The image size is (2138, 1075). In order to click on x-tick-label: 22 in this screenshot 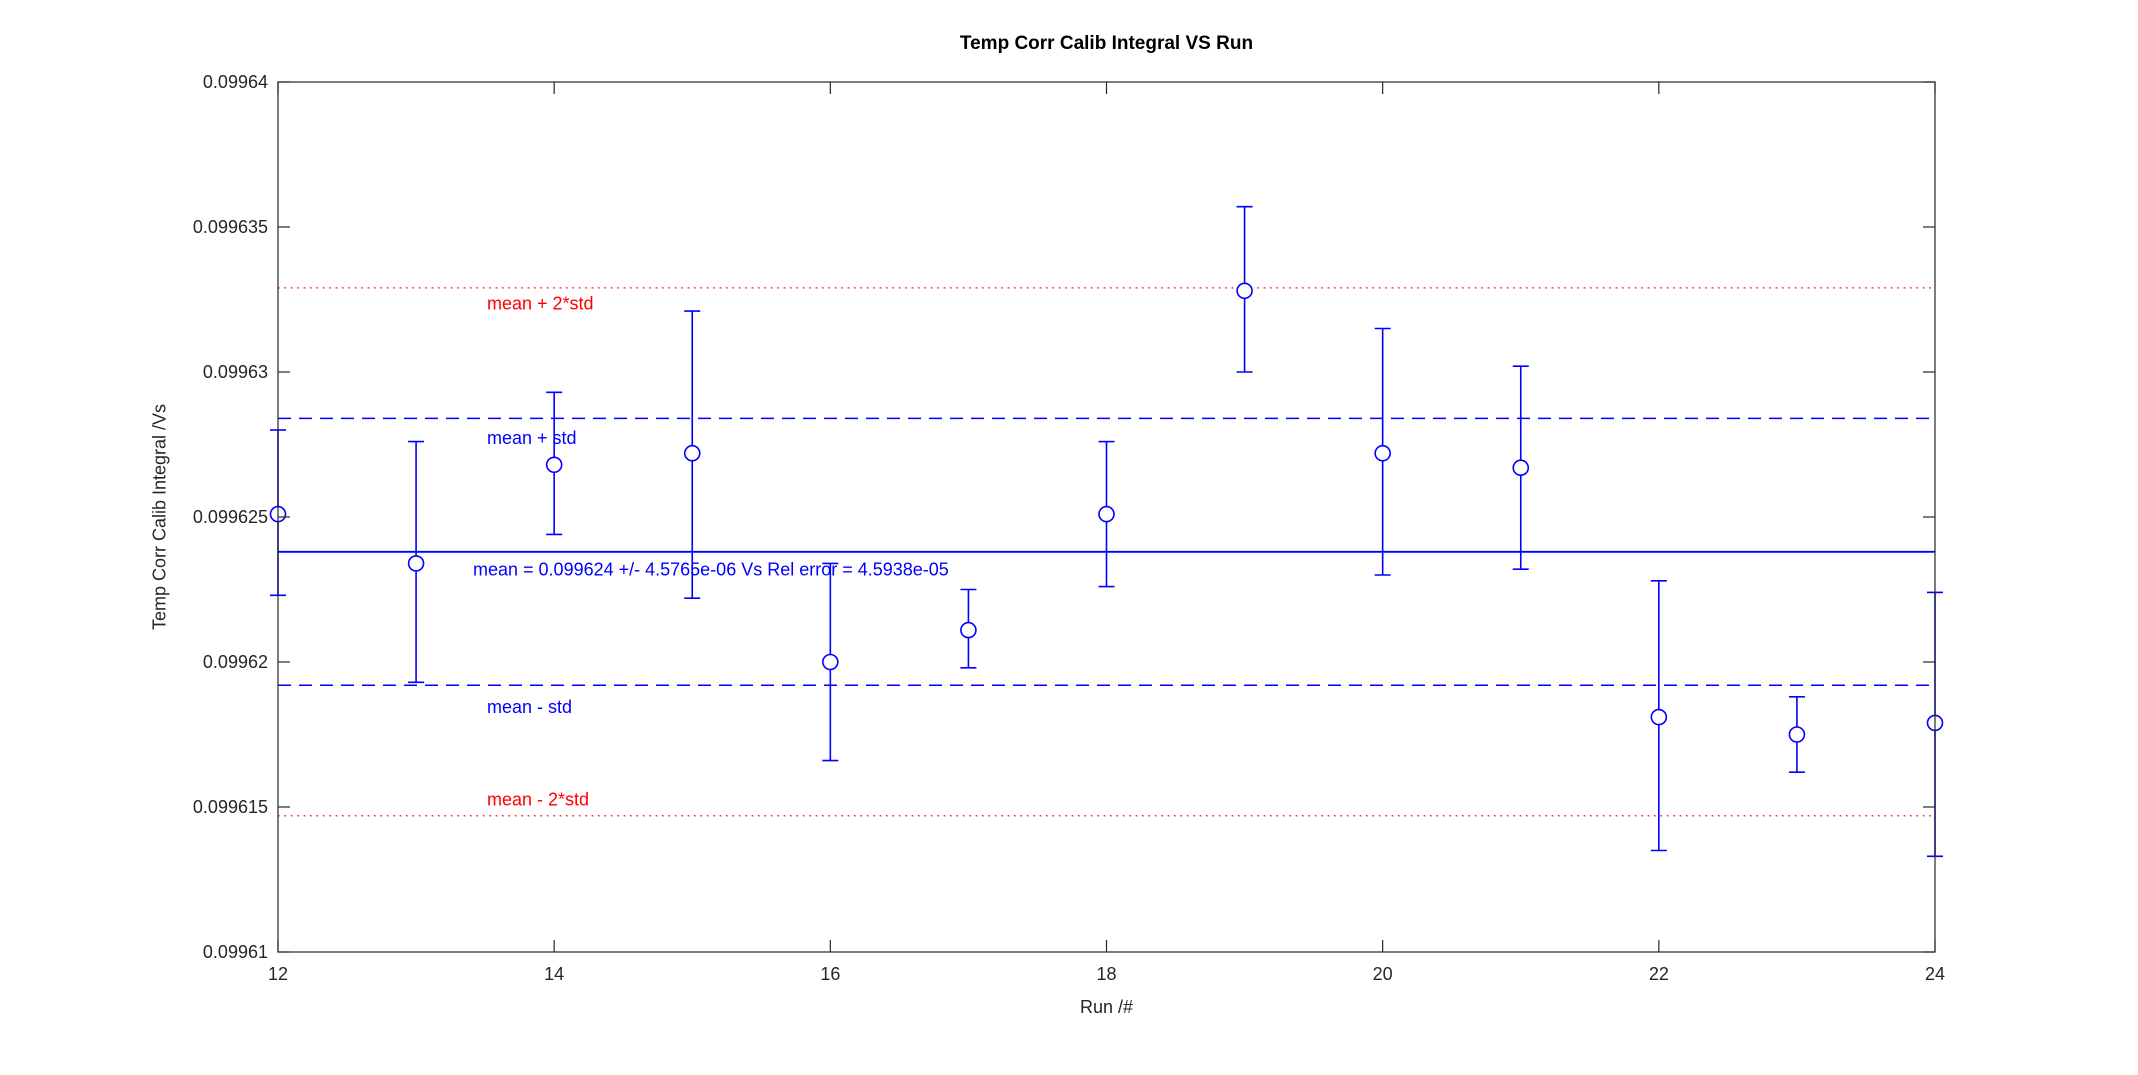, I will do `click(1659, 974)`.